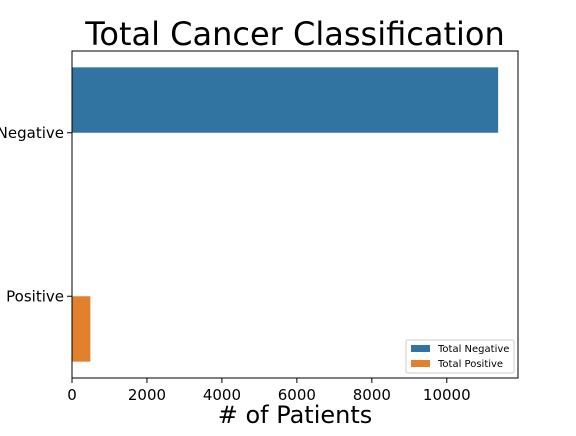 The image size is (576, 436). Describe the element at coordinates (447, 395) in the screenshot. I see `x-tick-label: 10000` at that location.